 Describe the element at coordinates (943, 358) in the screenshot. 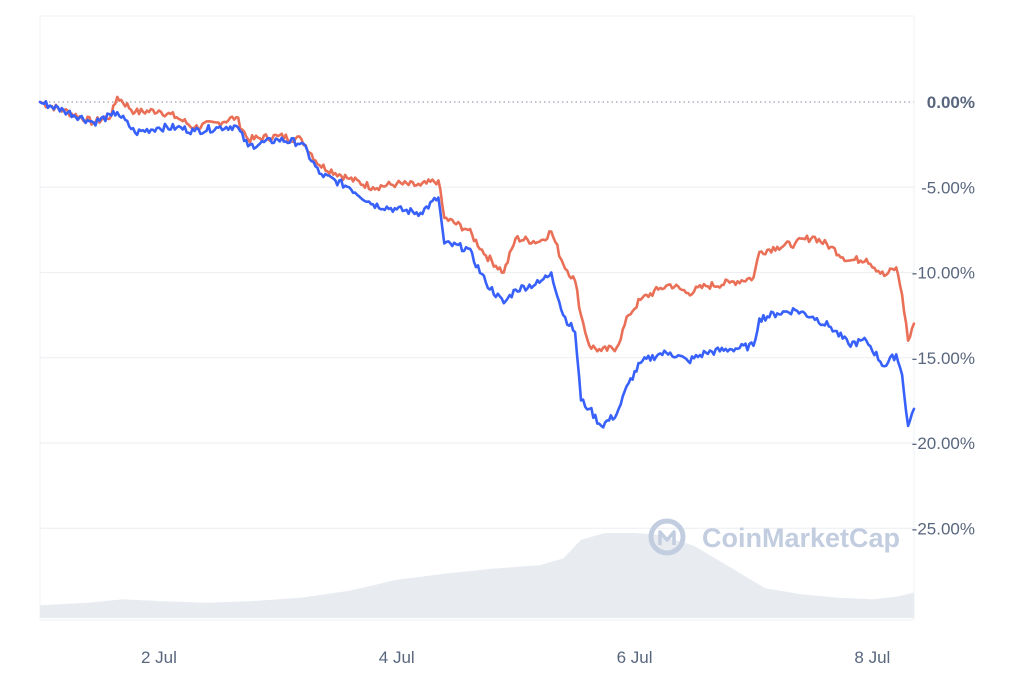

I see `y-tick-label: -15.00%` at that location.